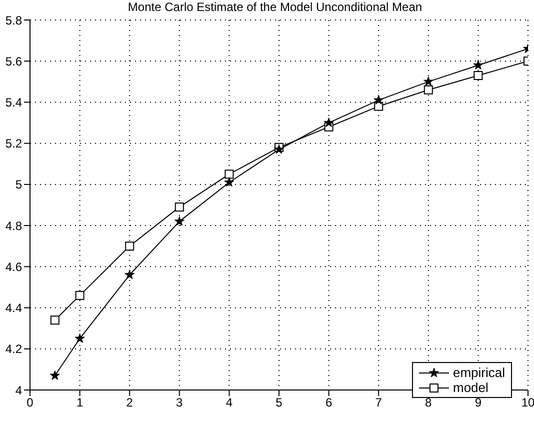 This screenshot has height=446, width=534. What do you see at coordinates (328, 403) in the screenshot?
I see `x-tick-label: 6` at bounding box center [328, 403].